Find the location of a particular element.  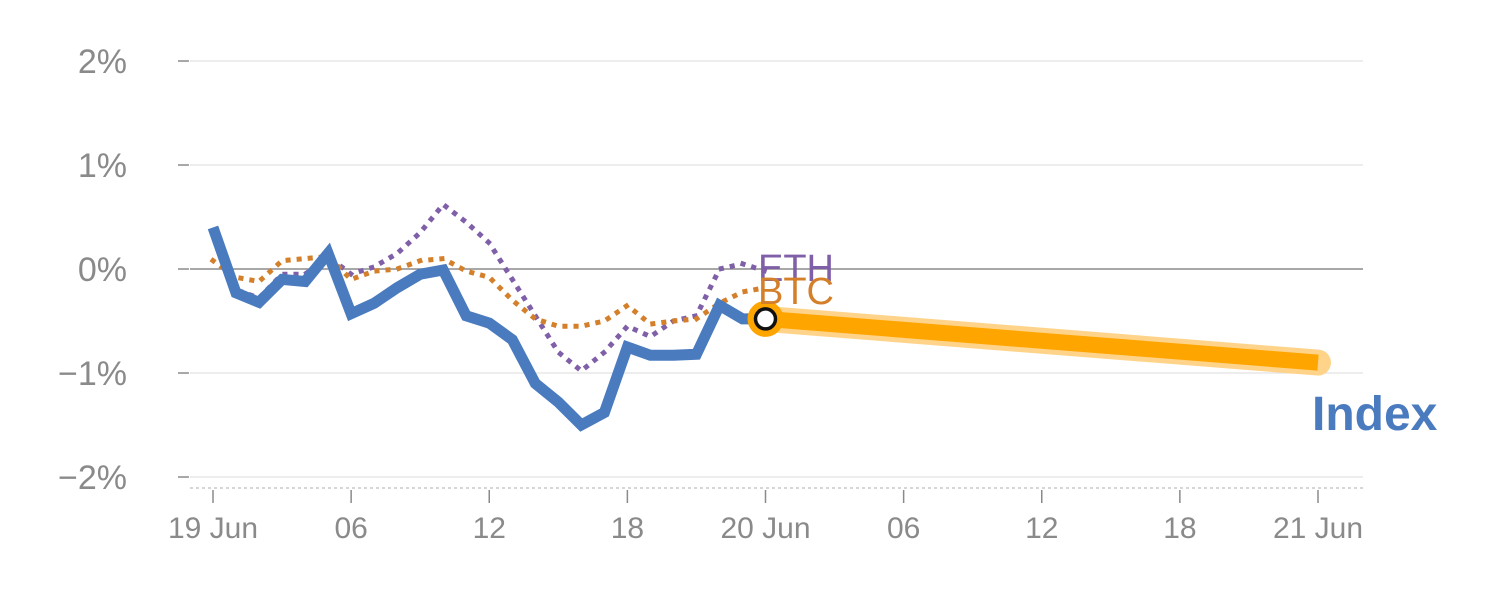

index-line is located at coordinates (486, 328).